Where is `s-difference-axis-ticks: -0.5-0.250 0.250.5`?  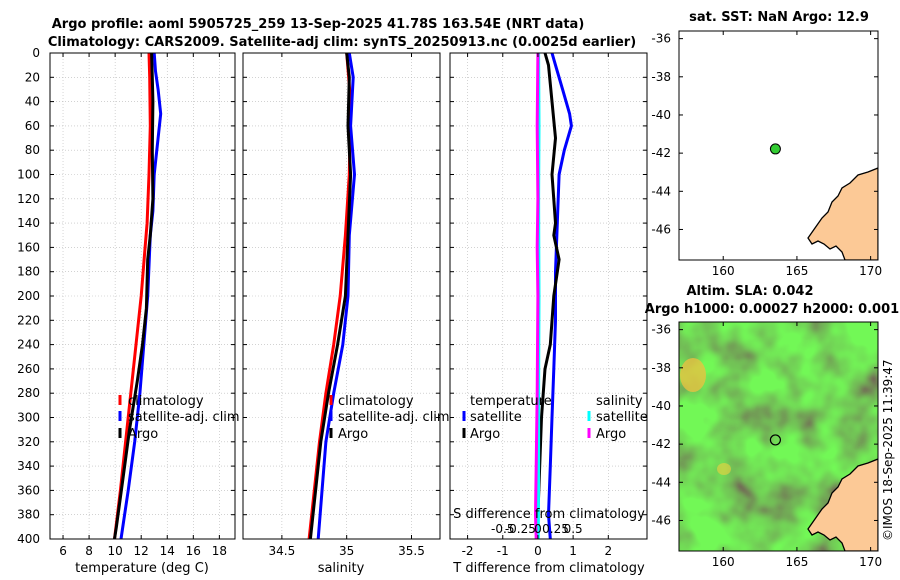
s-difference-axis-ticks: -0.5-0.250 0.250.5 is located at coordinates (537, 529).